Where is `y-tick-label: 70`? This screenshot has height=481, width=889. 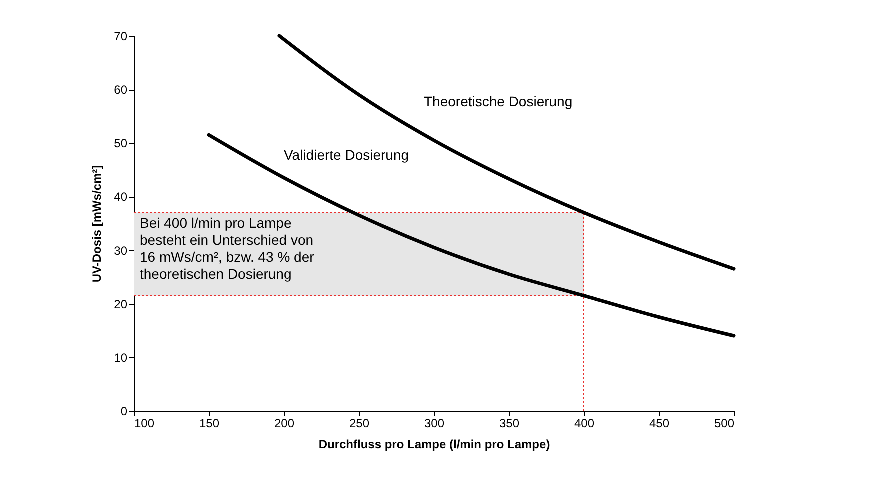
y-tick-label: 70 is located at coordinates (121, 37).